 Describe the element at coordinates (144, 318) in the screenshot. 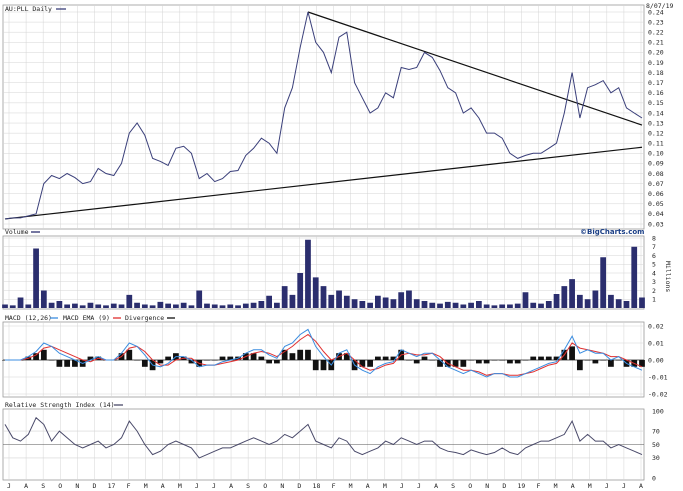

I see `divergence-legend-label: Divergence` at that location.